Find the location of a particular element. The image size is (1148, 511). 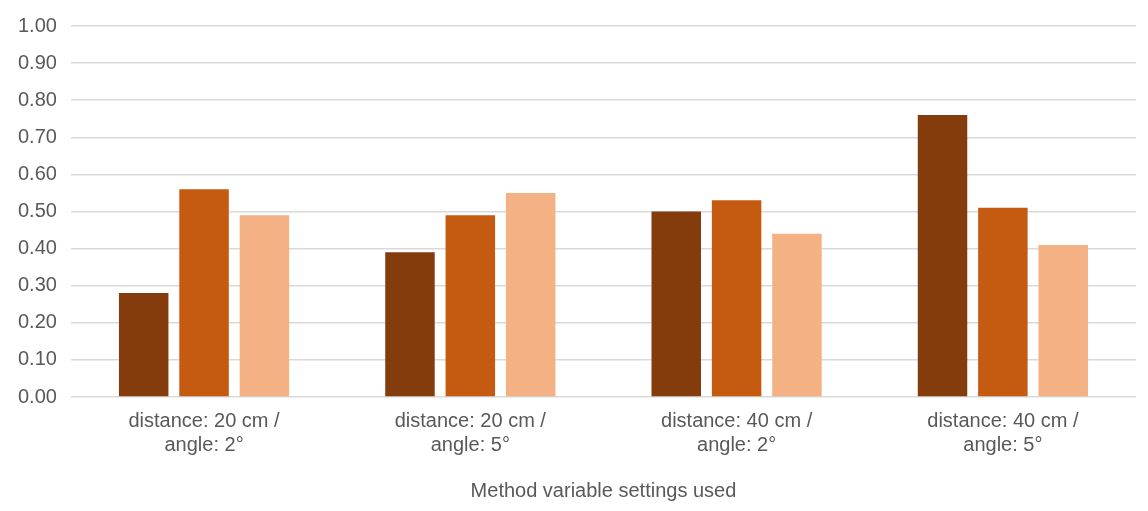

x-axis-title: Method variable settings used is located at coordinates (603, 489).